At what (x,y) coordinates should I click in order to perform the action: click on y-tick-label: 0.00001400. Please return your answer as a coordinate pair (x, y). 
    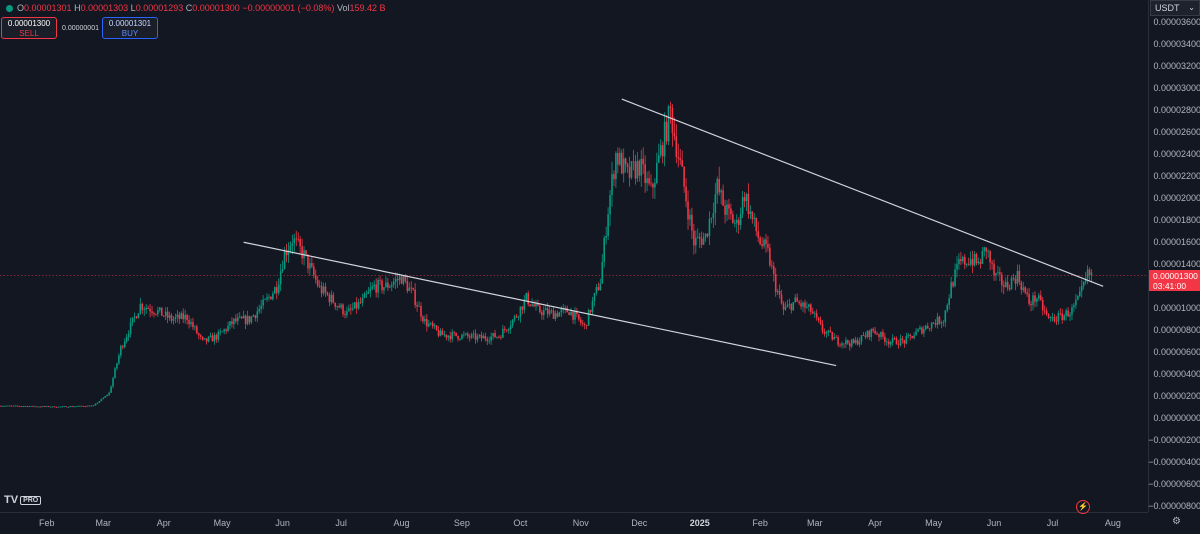
    Looking at the image, I should click on (1176, 264).